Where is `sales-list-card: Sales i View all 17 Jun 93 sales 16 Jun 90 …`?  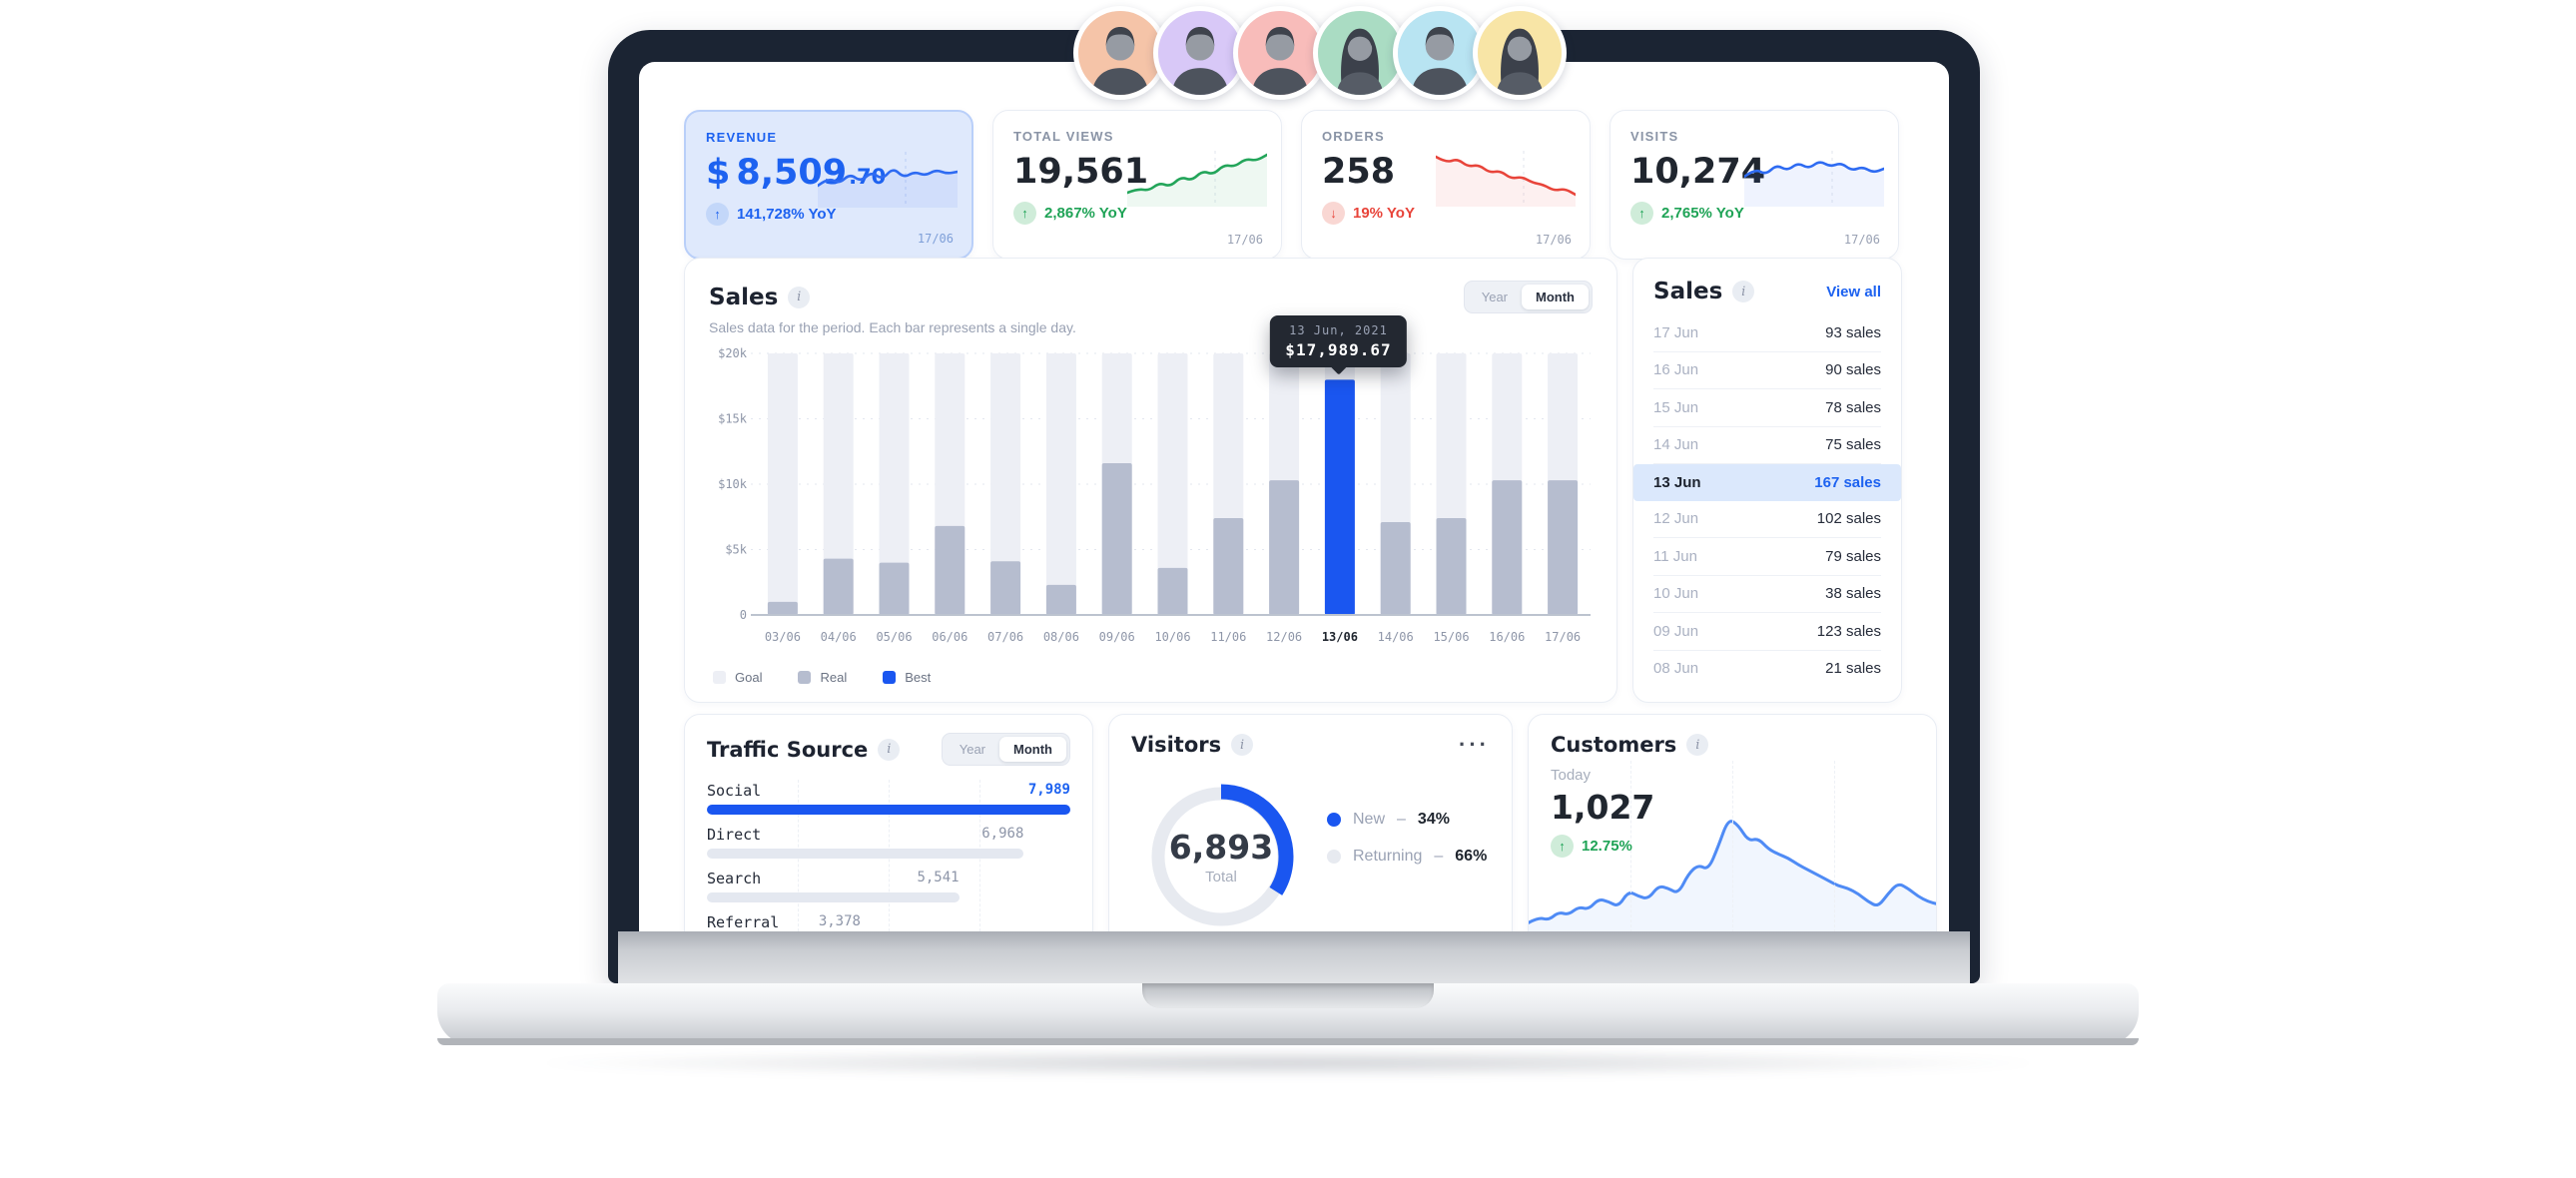 sales-list-card: Sales i View all 17 Jun 93 sales 16 Jun 90 … is located at coordinates (1767, 480).